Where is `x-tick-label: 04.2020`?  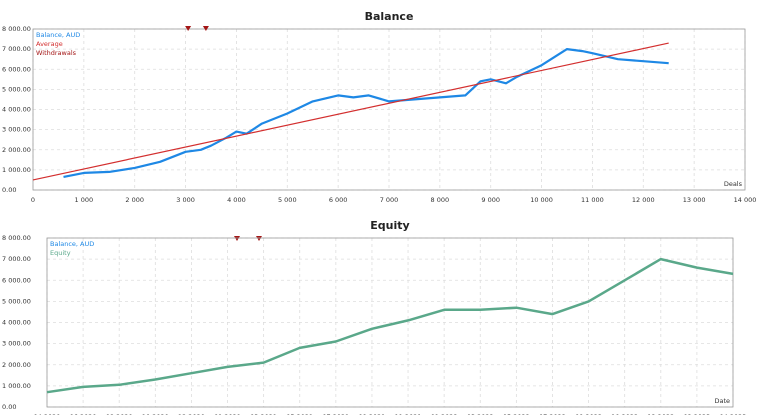
x-tick-label: 04.2020 is located at coordinates (47, 414).